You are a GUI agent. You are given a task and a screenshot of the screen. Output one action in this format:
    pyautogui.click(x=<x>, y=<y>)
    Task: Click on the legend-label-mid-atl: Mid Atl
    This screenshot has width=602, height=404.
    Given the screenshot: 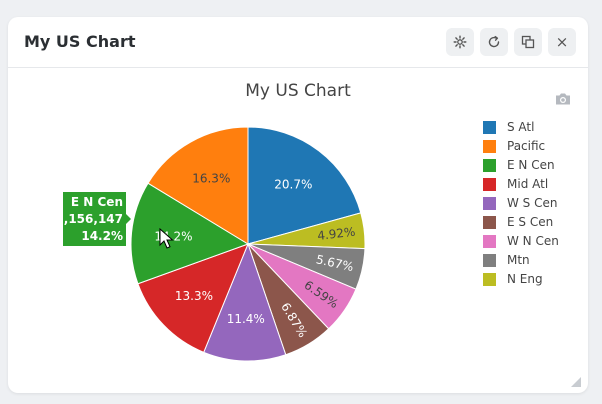 What is the action you would take?
    pyautogui.click(x=527, y=184)
    